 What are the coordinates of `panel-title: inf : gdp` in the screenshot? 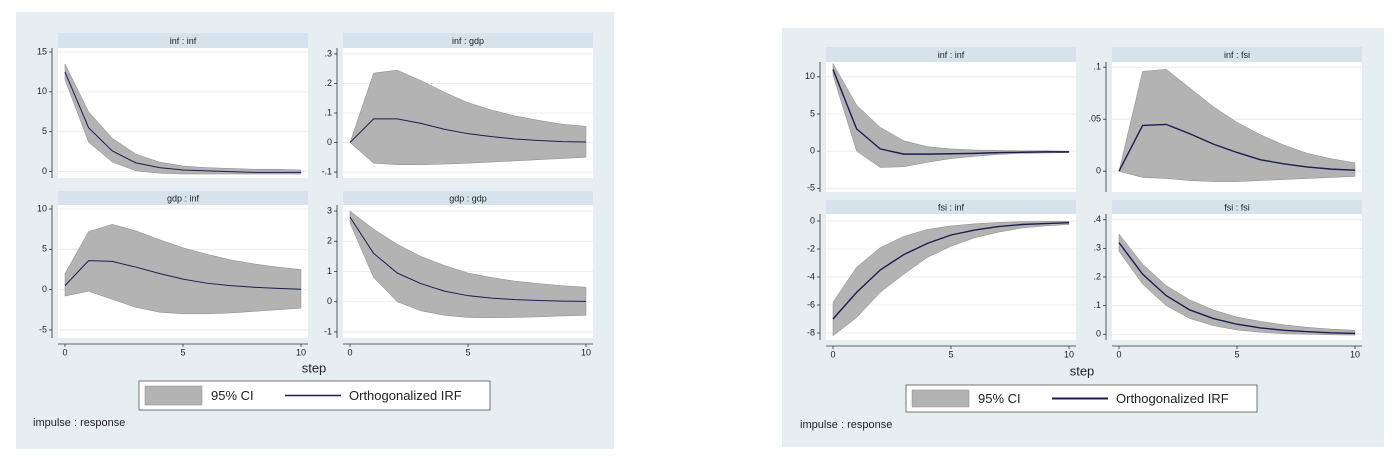 It's located at (468, 41).